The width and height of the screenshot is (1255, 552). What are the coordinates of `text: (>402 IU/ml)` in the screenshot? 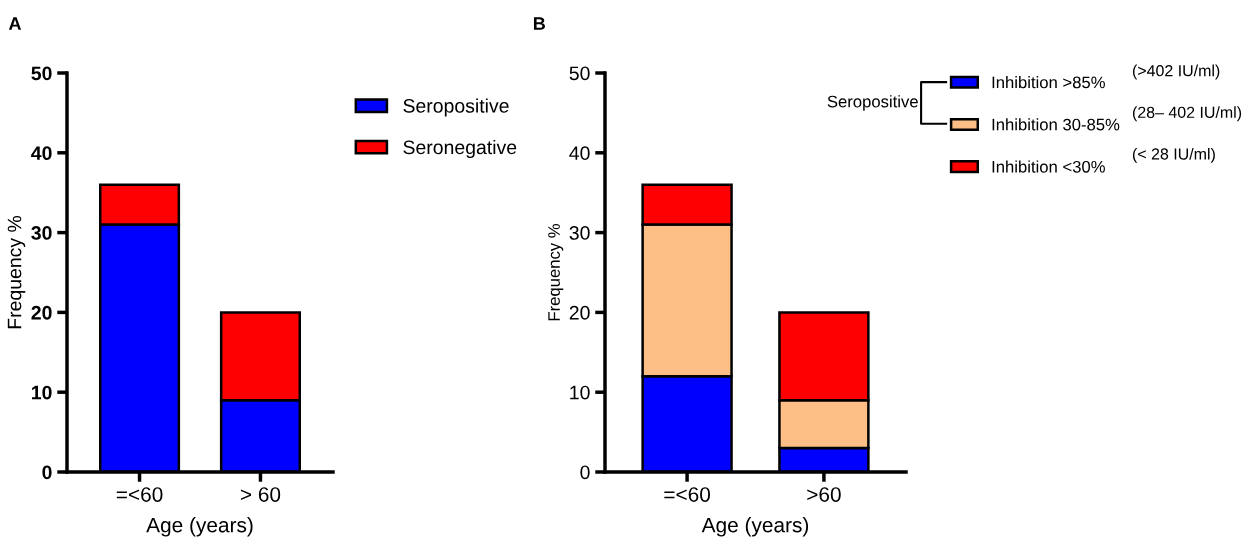 It's located at (1176, 72).